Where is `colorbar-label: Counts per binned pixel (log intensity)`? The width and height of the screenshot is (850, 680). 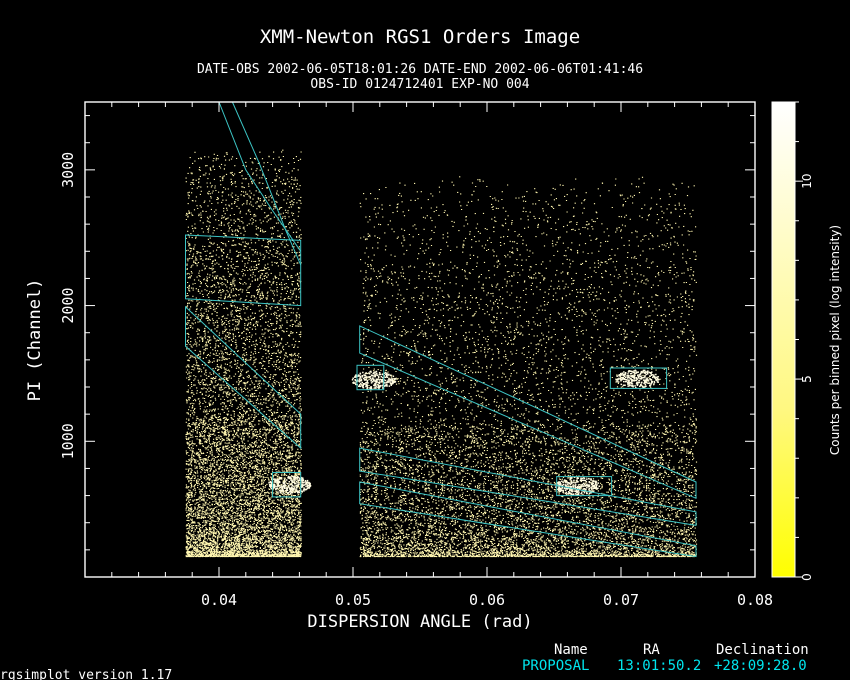
colorbar-label: Counts per binned pixel (log intensity) is located at coordinates (835, 340).